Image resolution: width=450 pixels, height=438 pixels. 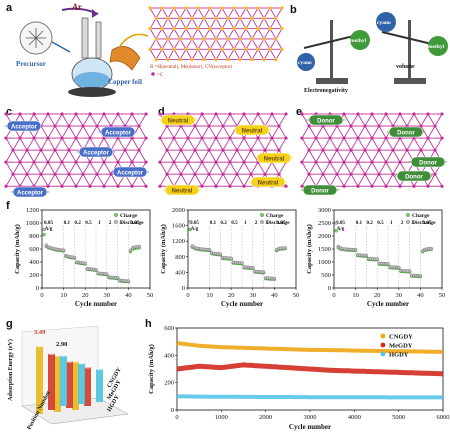 I want to click on y-tick-label: 0, so click(x=329, y=288).